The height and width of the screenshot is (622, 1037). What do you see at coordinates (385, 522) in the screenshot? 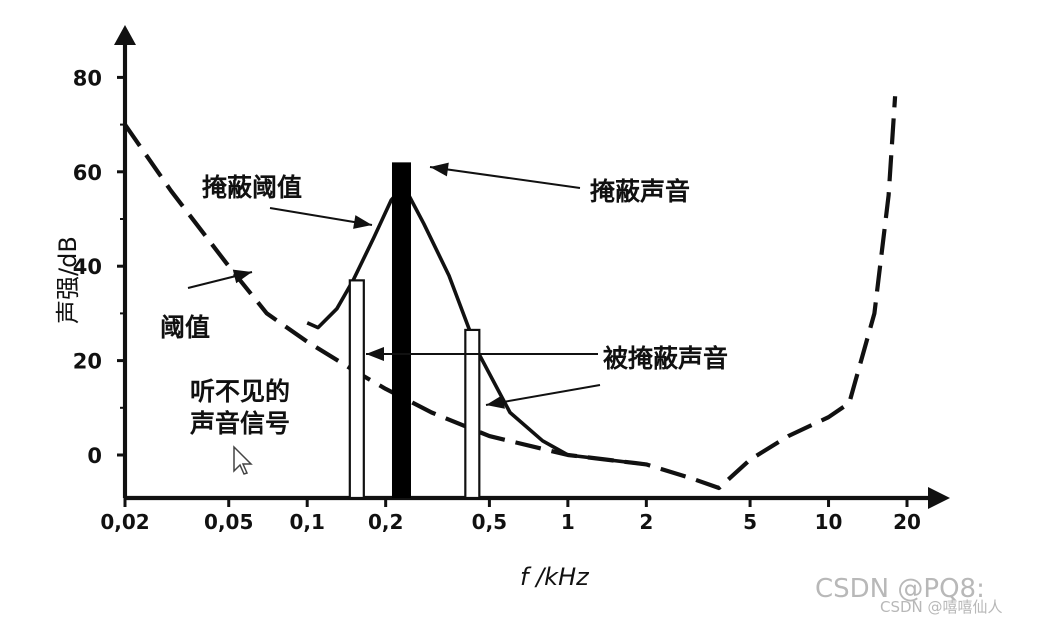
I see `x-tick-label: 0,2` at bounding box center [385, 522].